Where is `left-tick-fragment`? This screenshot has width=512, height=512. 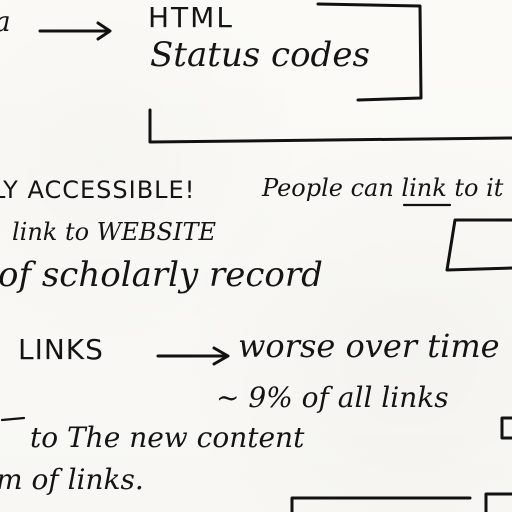 left-tick-fragment is located at coordinates (13, 419).